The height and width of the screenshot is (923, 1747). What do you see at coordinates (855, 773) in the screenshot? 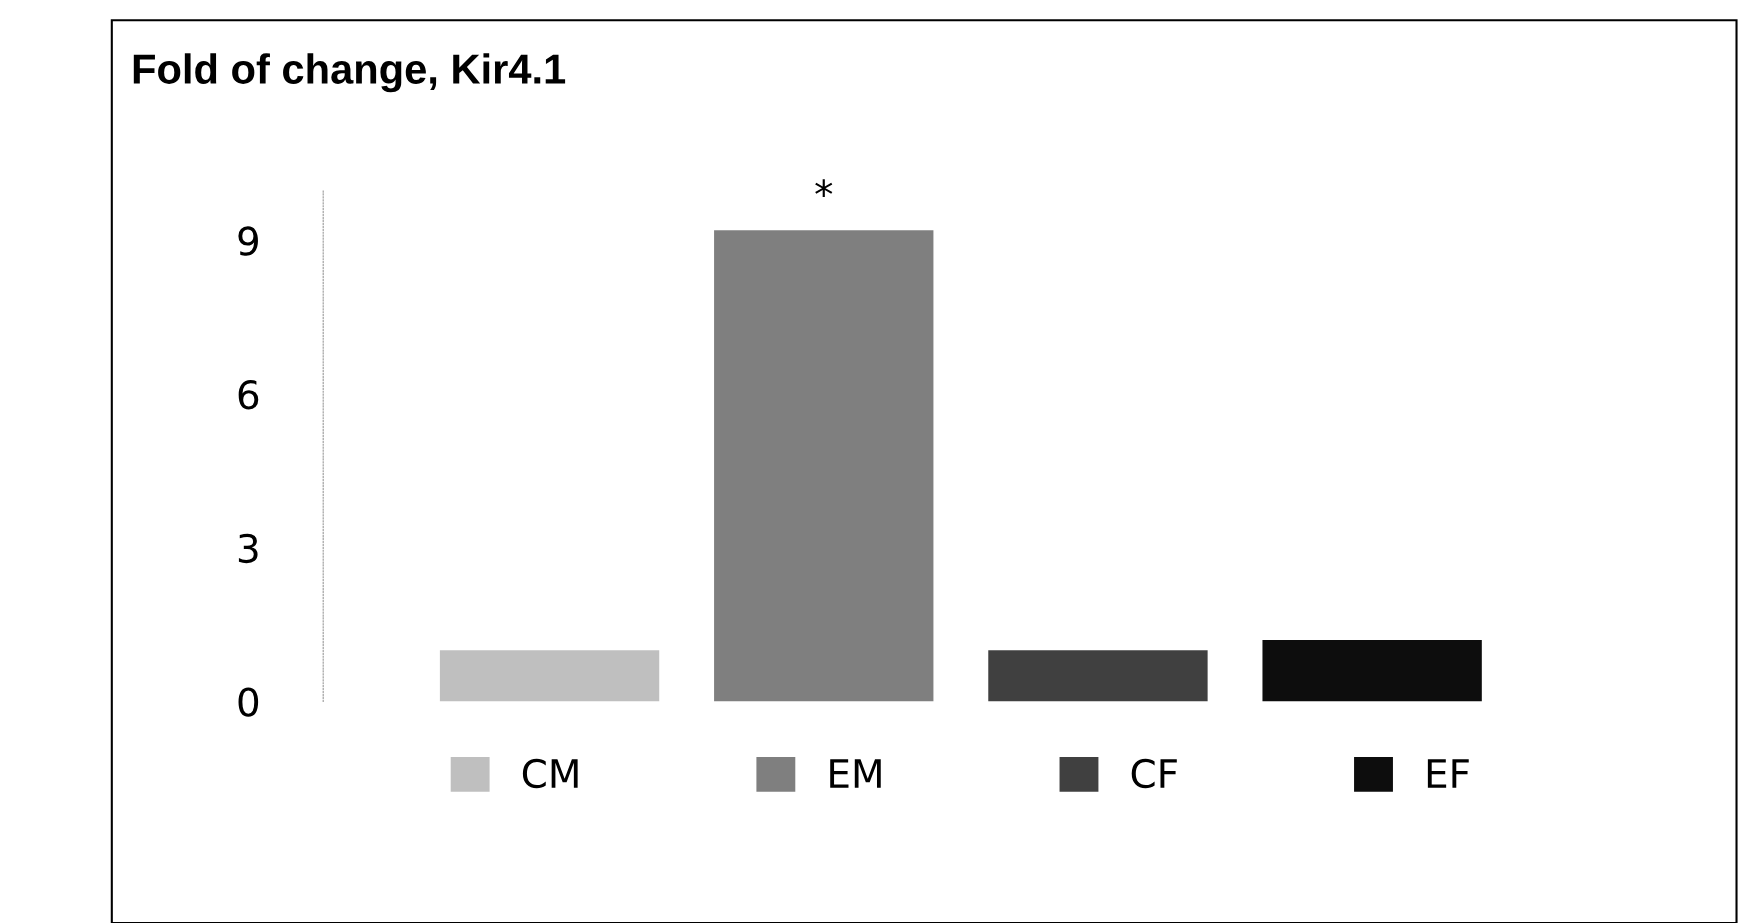
I see `legend-label: EM` at bounding box center [855, 773].